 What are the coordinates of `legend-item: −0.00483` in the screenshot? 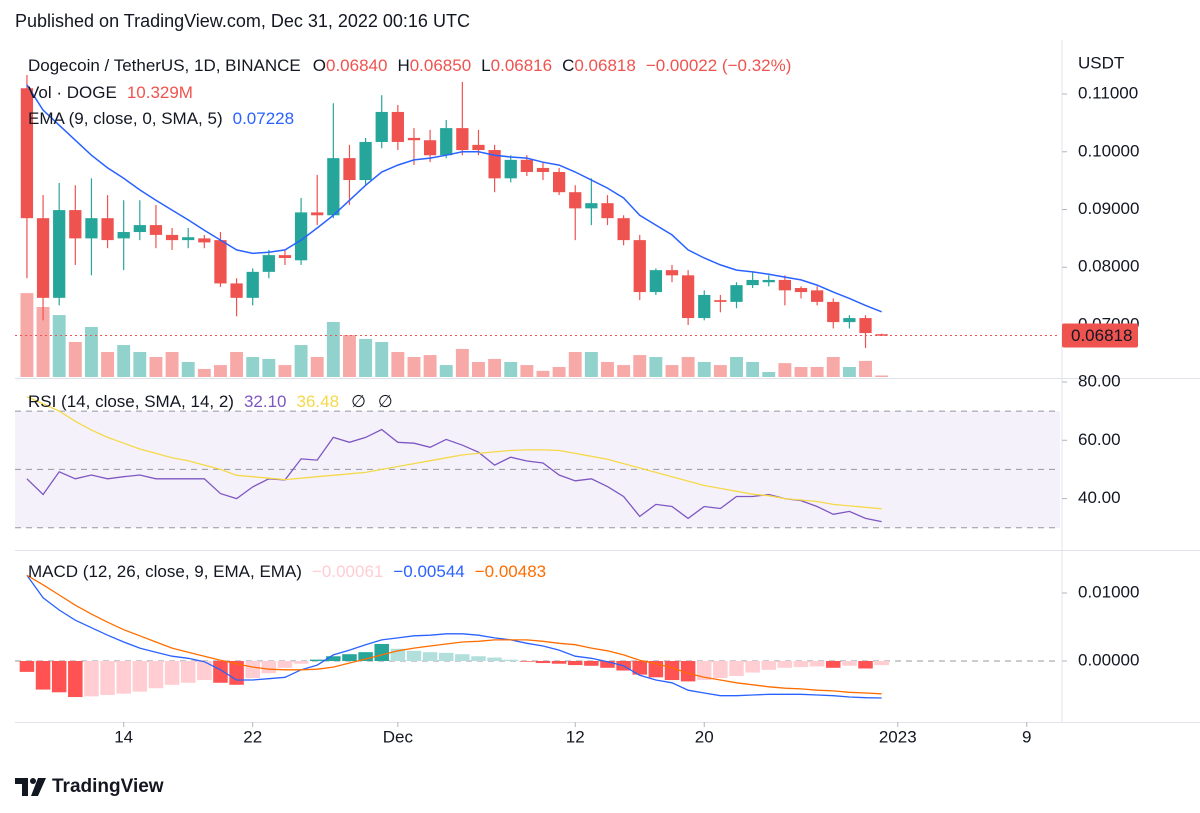 It's located at (510, 571).